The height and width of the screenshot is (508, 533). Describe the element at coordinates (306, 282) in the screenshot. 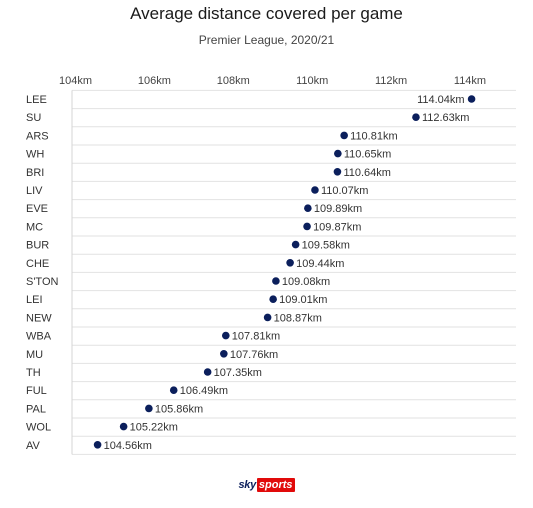

I see `data-label: 109.08km` at that location.